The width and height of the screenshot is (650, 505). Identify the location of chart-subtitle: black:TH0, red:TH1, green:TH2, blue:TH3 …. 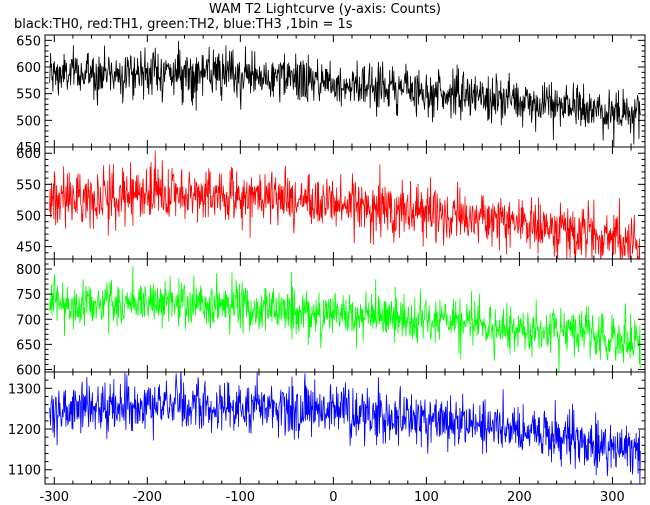
(183, 24).